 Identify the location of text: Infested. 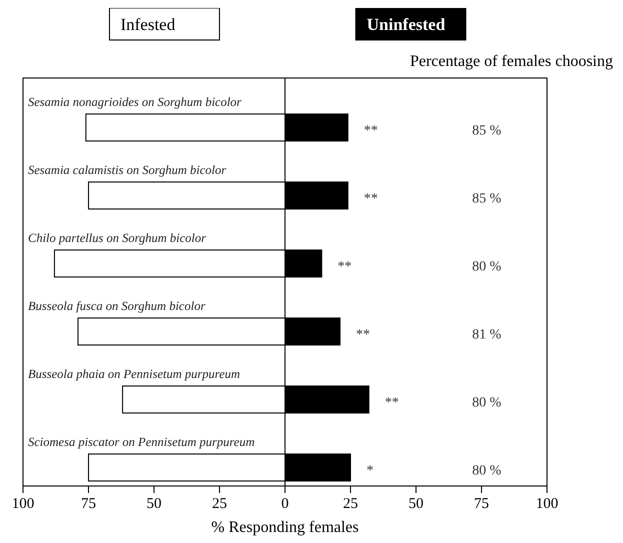
(148, 24).